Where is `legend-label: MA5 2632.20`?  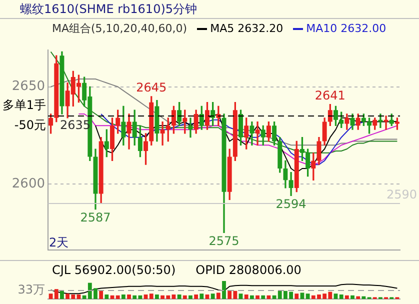
legend-label: MA5 2632.20 is located at coordinates (247, 28).